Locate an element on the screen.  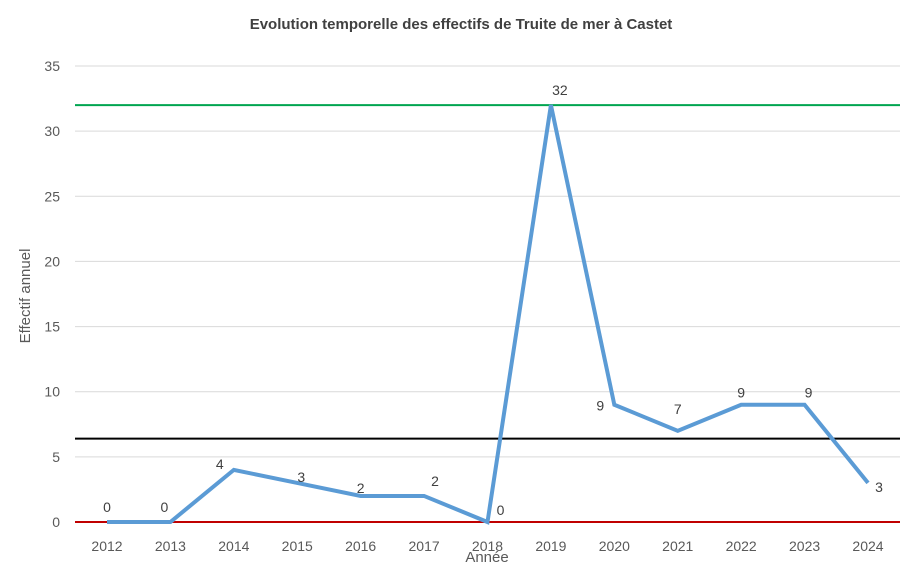
y-tick-label: 15 is located at coordinates (52, 327).